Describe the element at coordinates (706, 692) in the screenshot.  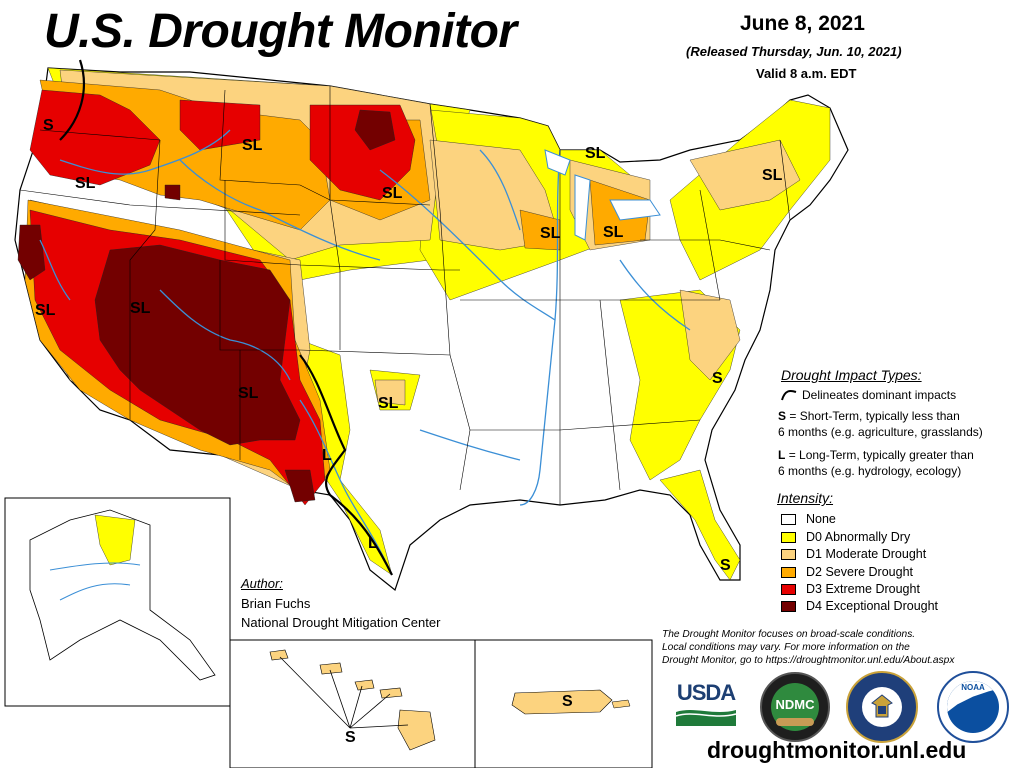
I see `usda-logo-text: USDA` at that location.